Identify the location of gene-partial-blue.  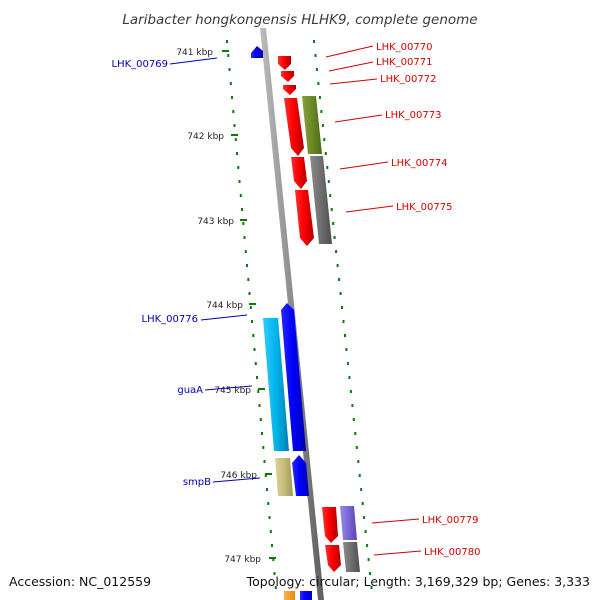
(306, 595).